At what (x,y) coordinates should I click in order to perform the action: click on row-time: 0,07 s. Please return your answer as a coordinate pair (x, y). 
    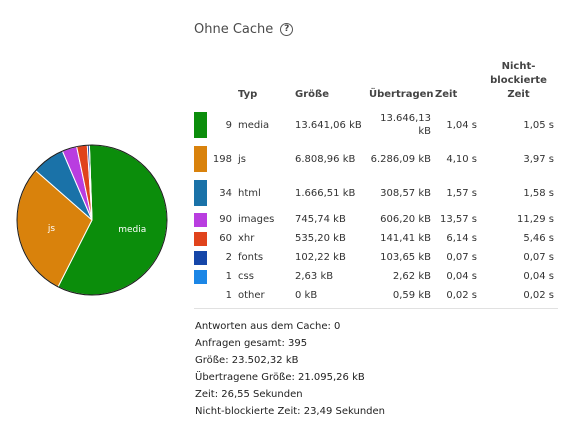
    Looking at the image, I should click on (461, 257).